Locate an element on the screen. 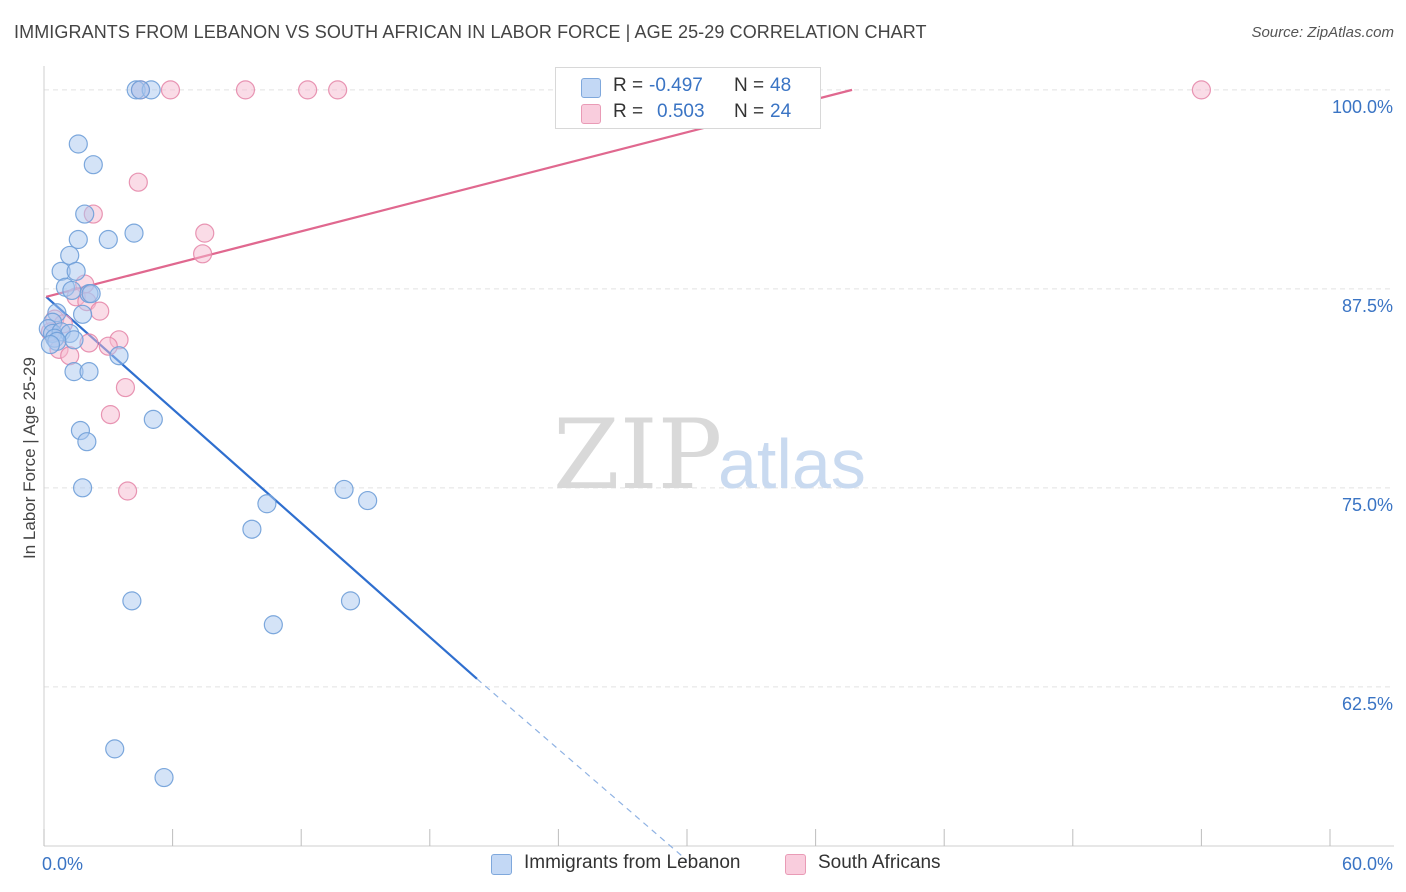 Image resolution: width=1406 pixels, height=892 pixels. r-value: -0.497 is located at coordinates (676, 85).